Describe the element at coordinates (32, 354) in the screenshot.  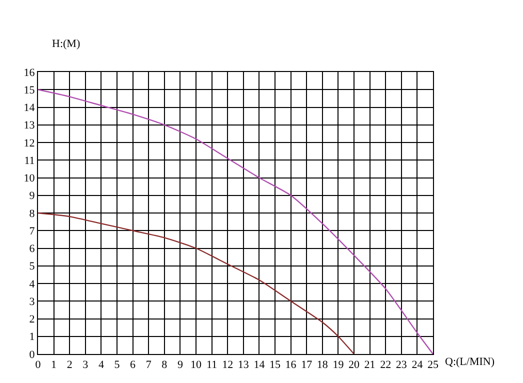
I see `y-tick-label: 0` at that location.